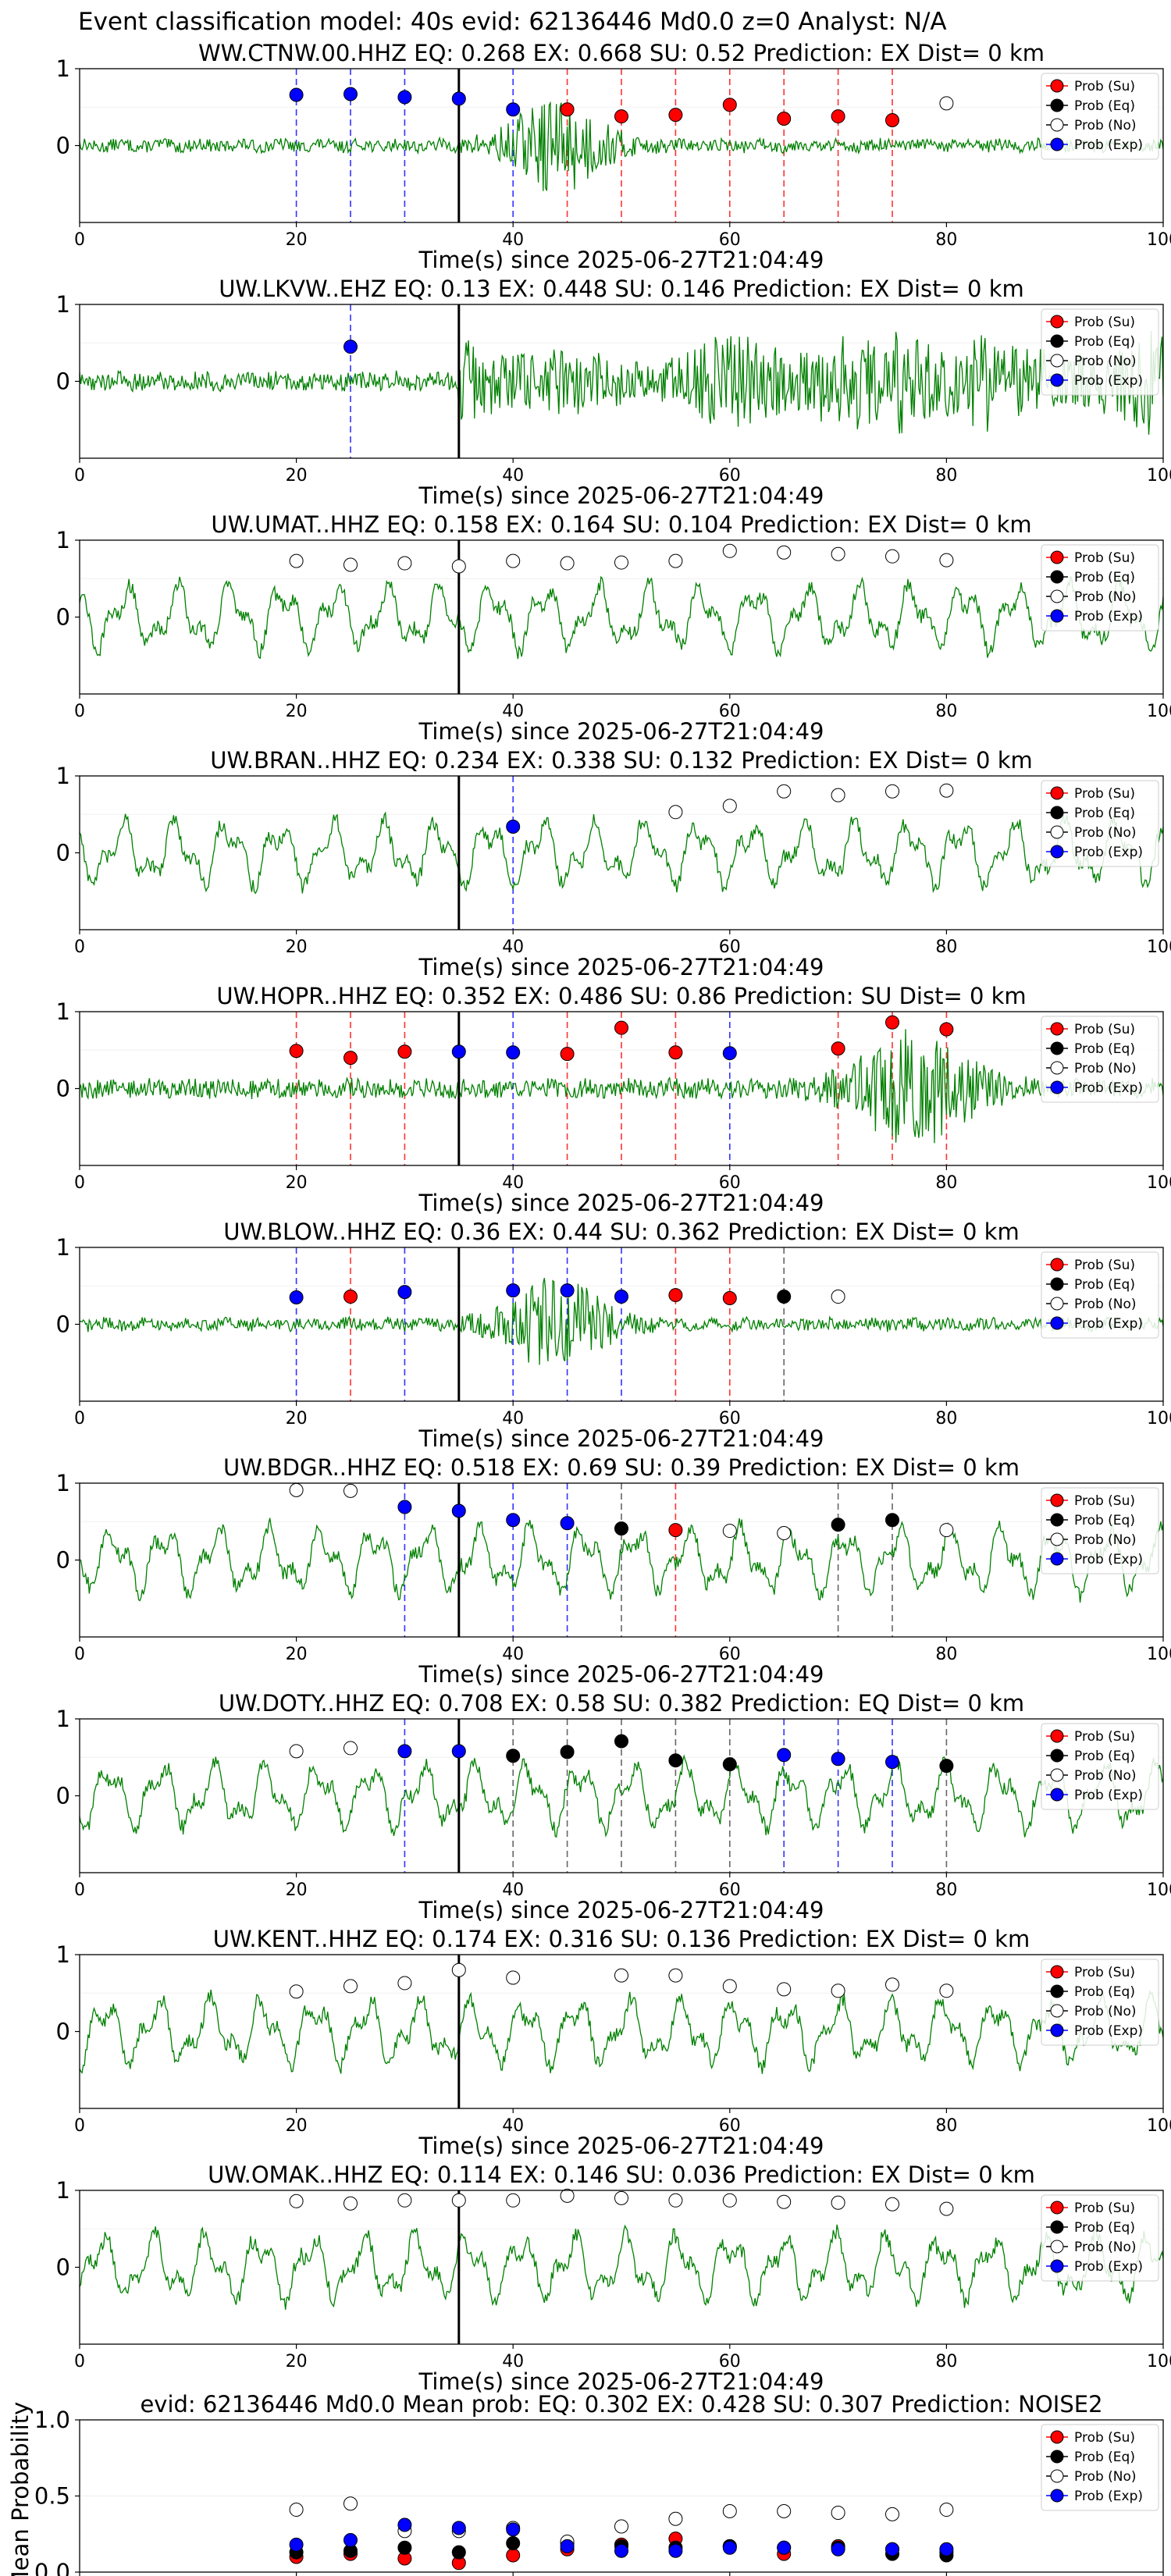 This screenshot has height=2576, width=1171. Describe the element at coordinates (297, 948) in the screenshot. I see `x-tick-label: 20` at that location.